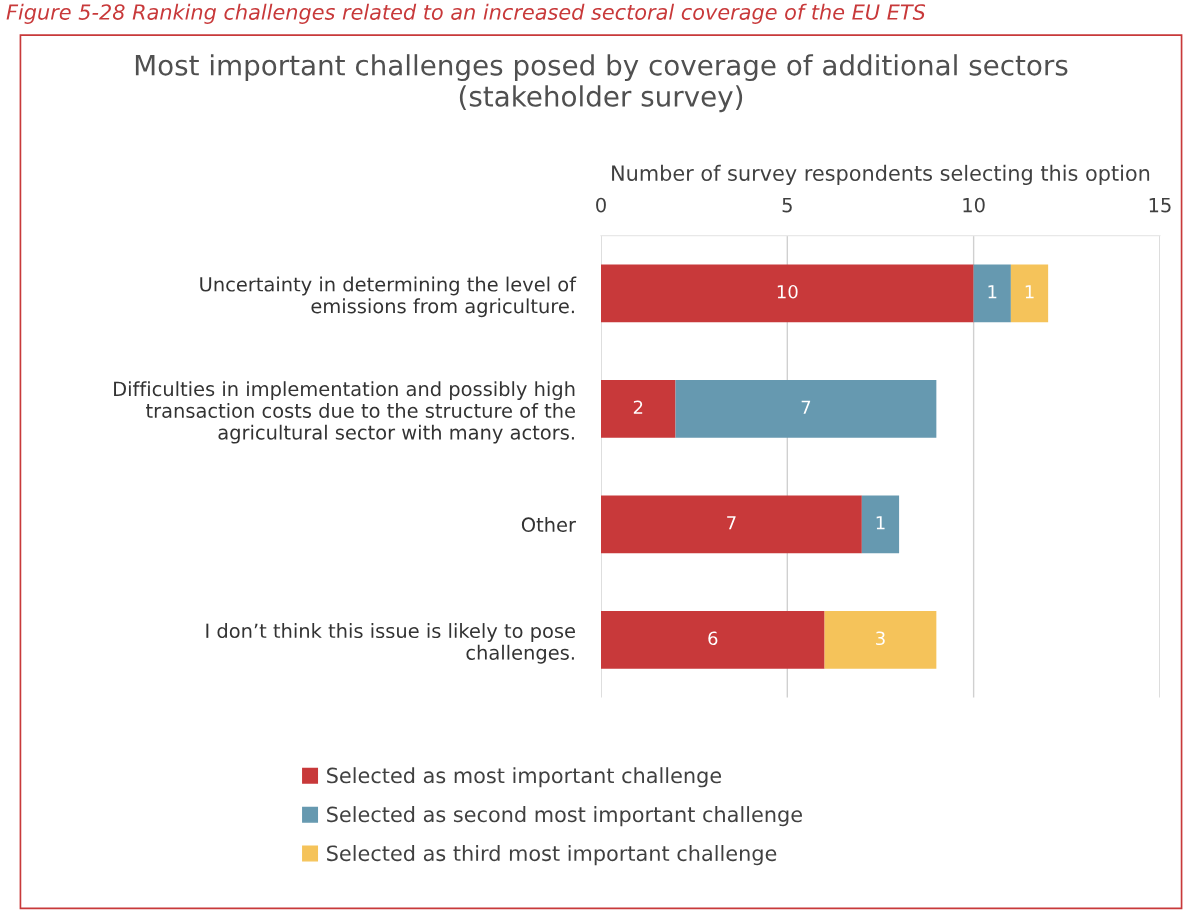 The height and width of the screenshot is (924, 1202). What do you see at coordinates (881, 175) in the screenshot?
I see `x-axis-title: Number of survey respondents selecting this option` at bounding box center [881, 175].